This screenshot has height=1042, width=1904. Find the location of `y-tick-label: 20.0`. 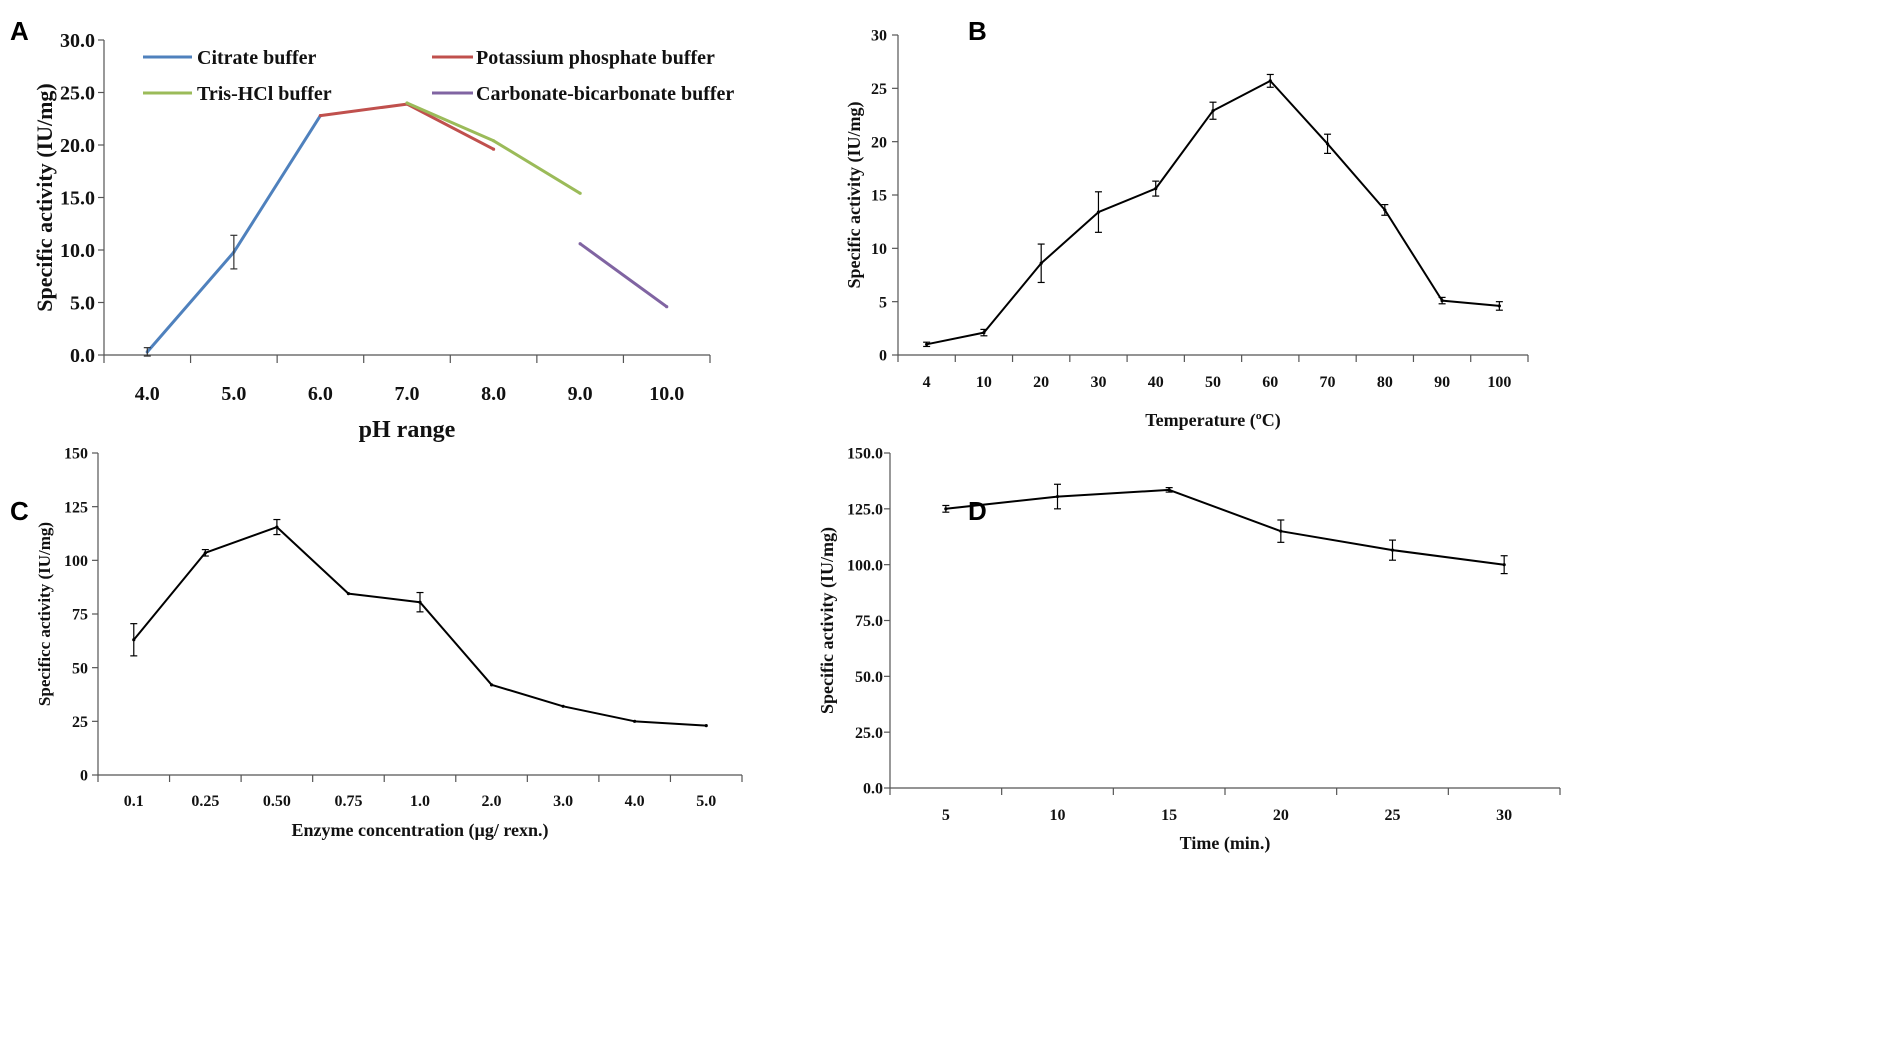

y-tick-label: 20.0 is located at coordinates (77, 146).